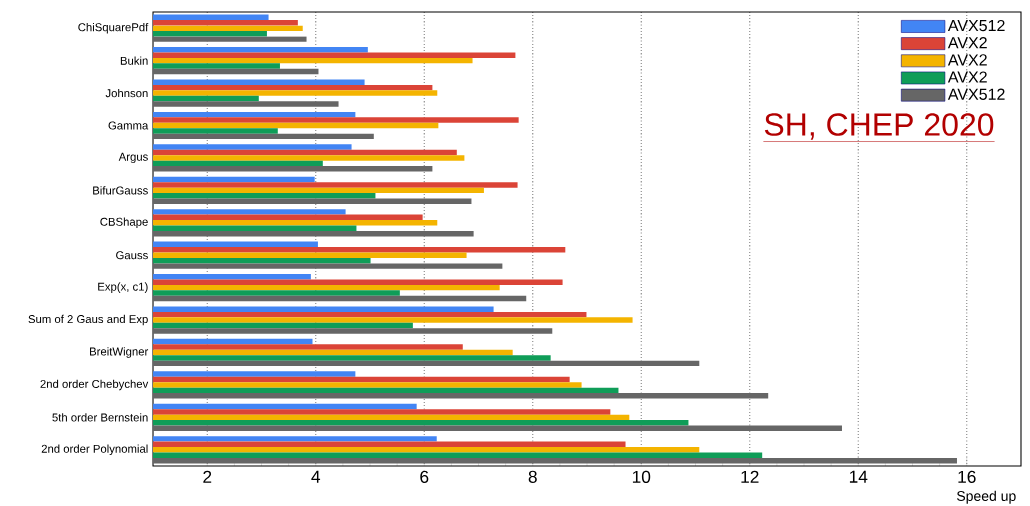 The image size is (1030, 506). Describe the element at coordinates (424, 476) in the screenshot. I see `x-tick-label: 6` at that location.